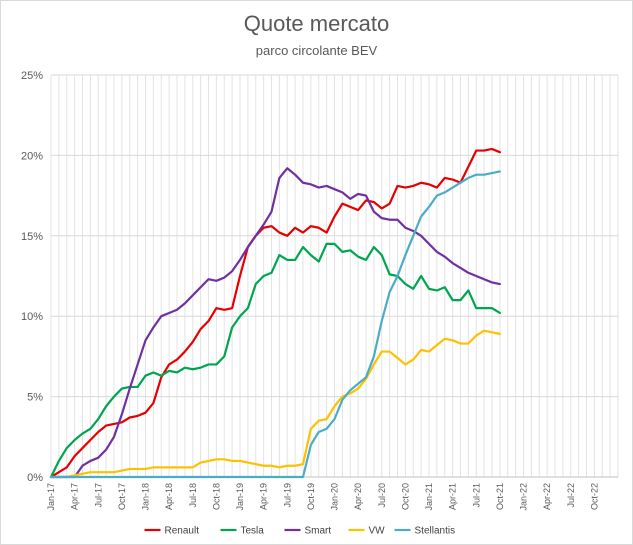 Image resolution: width=633 pixels, height=545 pixels. Describe the element at coordinates (594, 496) in the screenshot. I see `x-tick-label: Oct-22` at that location.